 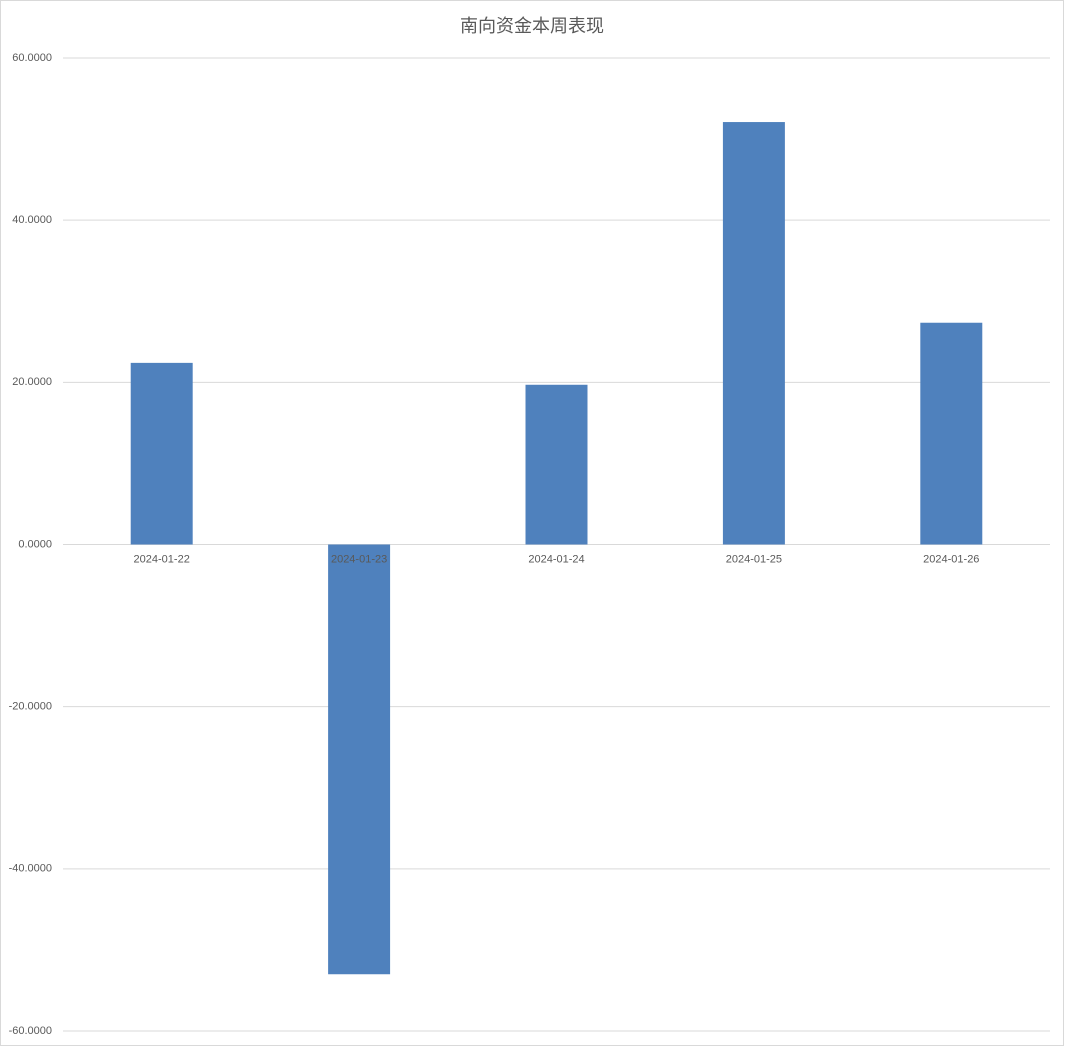 What do you see at coordinates (532, 26) in the screenshot?
I see `chart-title: 南向资金本周表现` at bounding box center [532, 26].